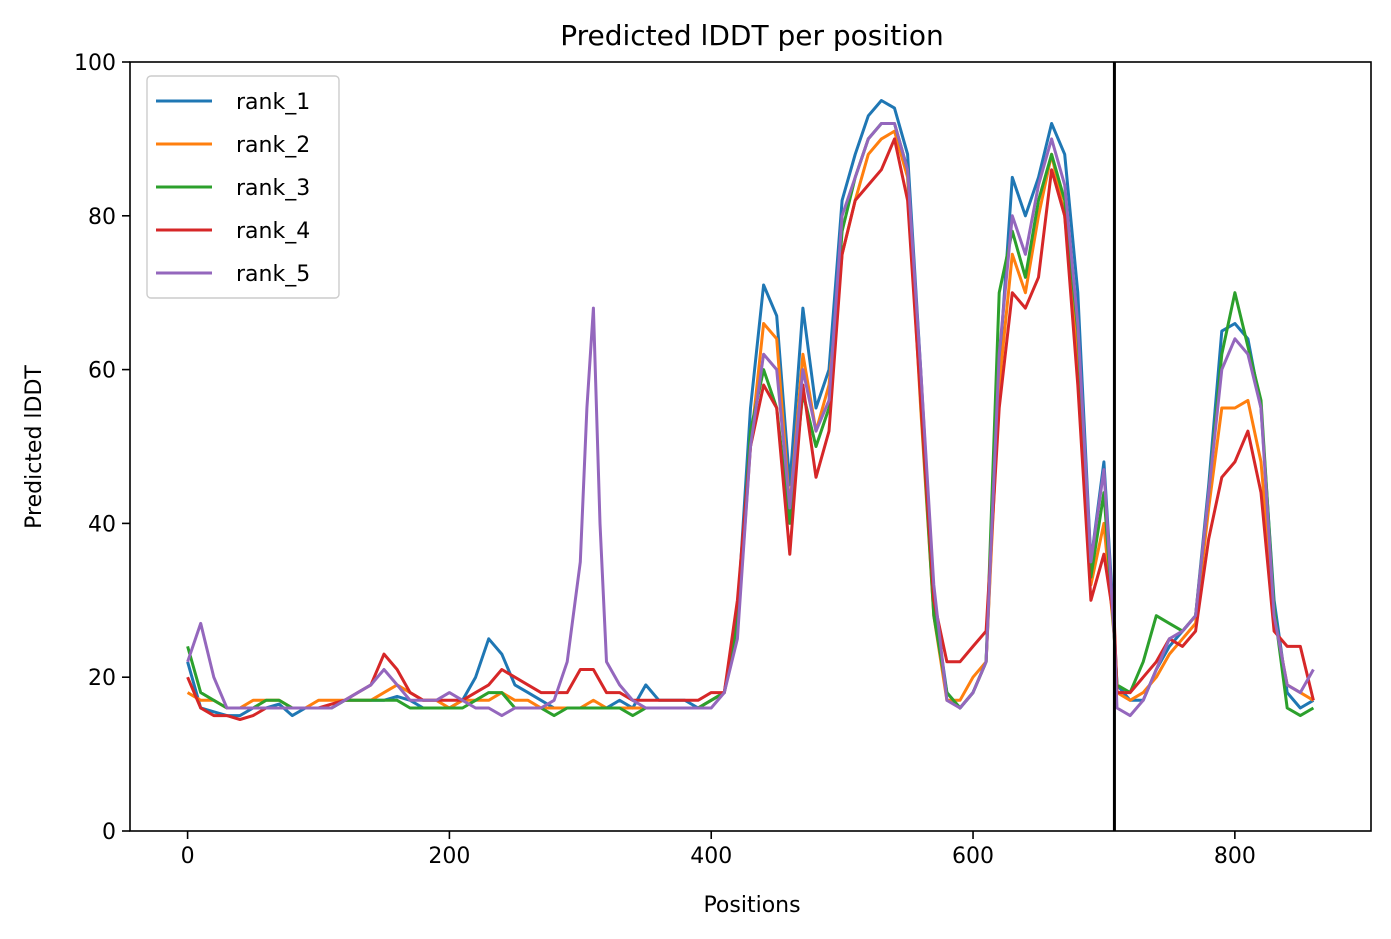  Describe the element at coordinates (711, 856) in the screenshot. I see `x-tick-label: 400` at that location.